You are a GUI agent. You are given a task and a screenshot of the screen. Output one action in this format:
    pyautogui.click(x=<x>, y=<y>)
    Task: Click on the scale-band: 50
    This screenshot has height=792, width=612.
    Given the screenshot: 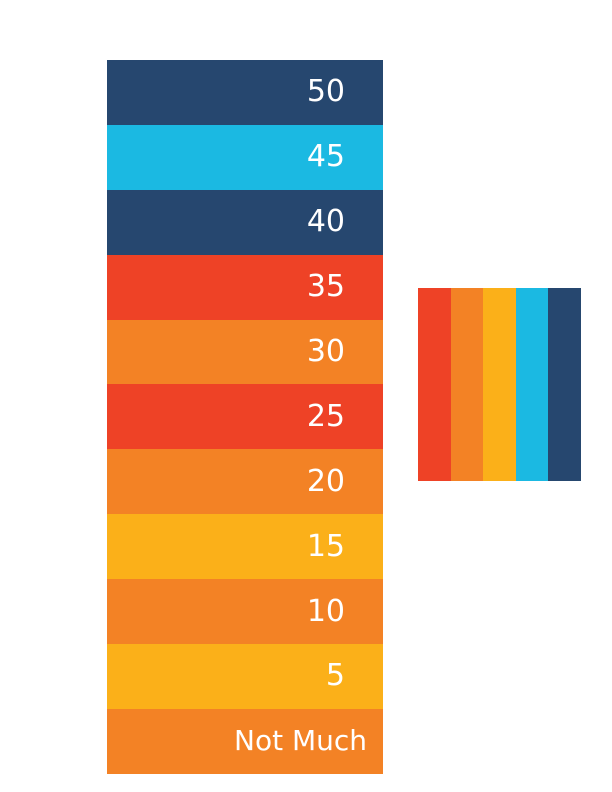 What is the action you would take?
    pyautogui.click(x=245, y=92)
    